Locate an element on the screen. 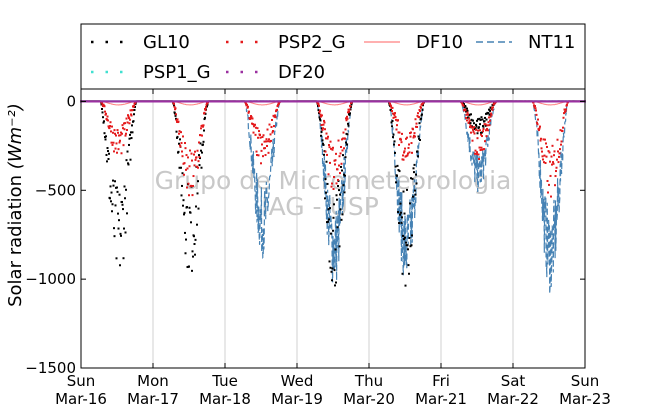 This screenshot has height=409, width=650. legend-label: PSP2_G is located at coordinates (312, 42).